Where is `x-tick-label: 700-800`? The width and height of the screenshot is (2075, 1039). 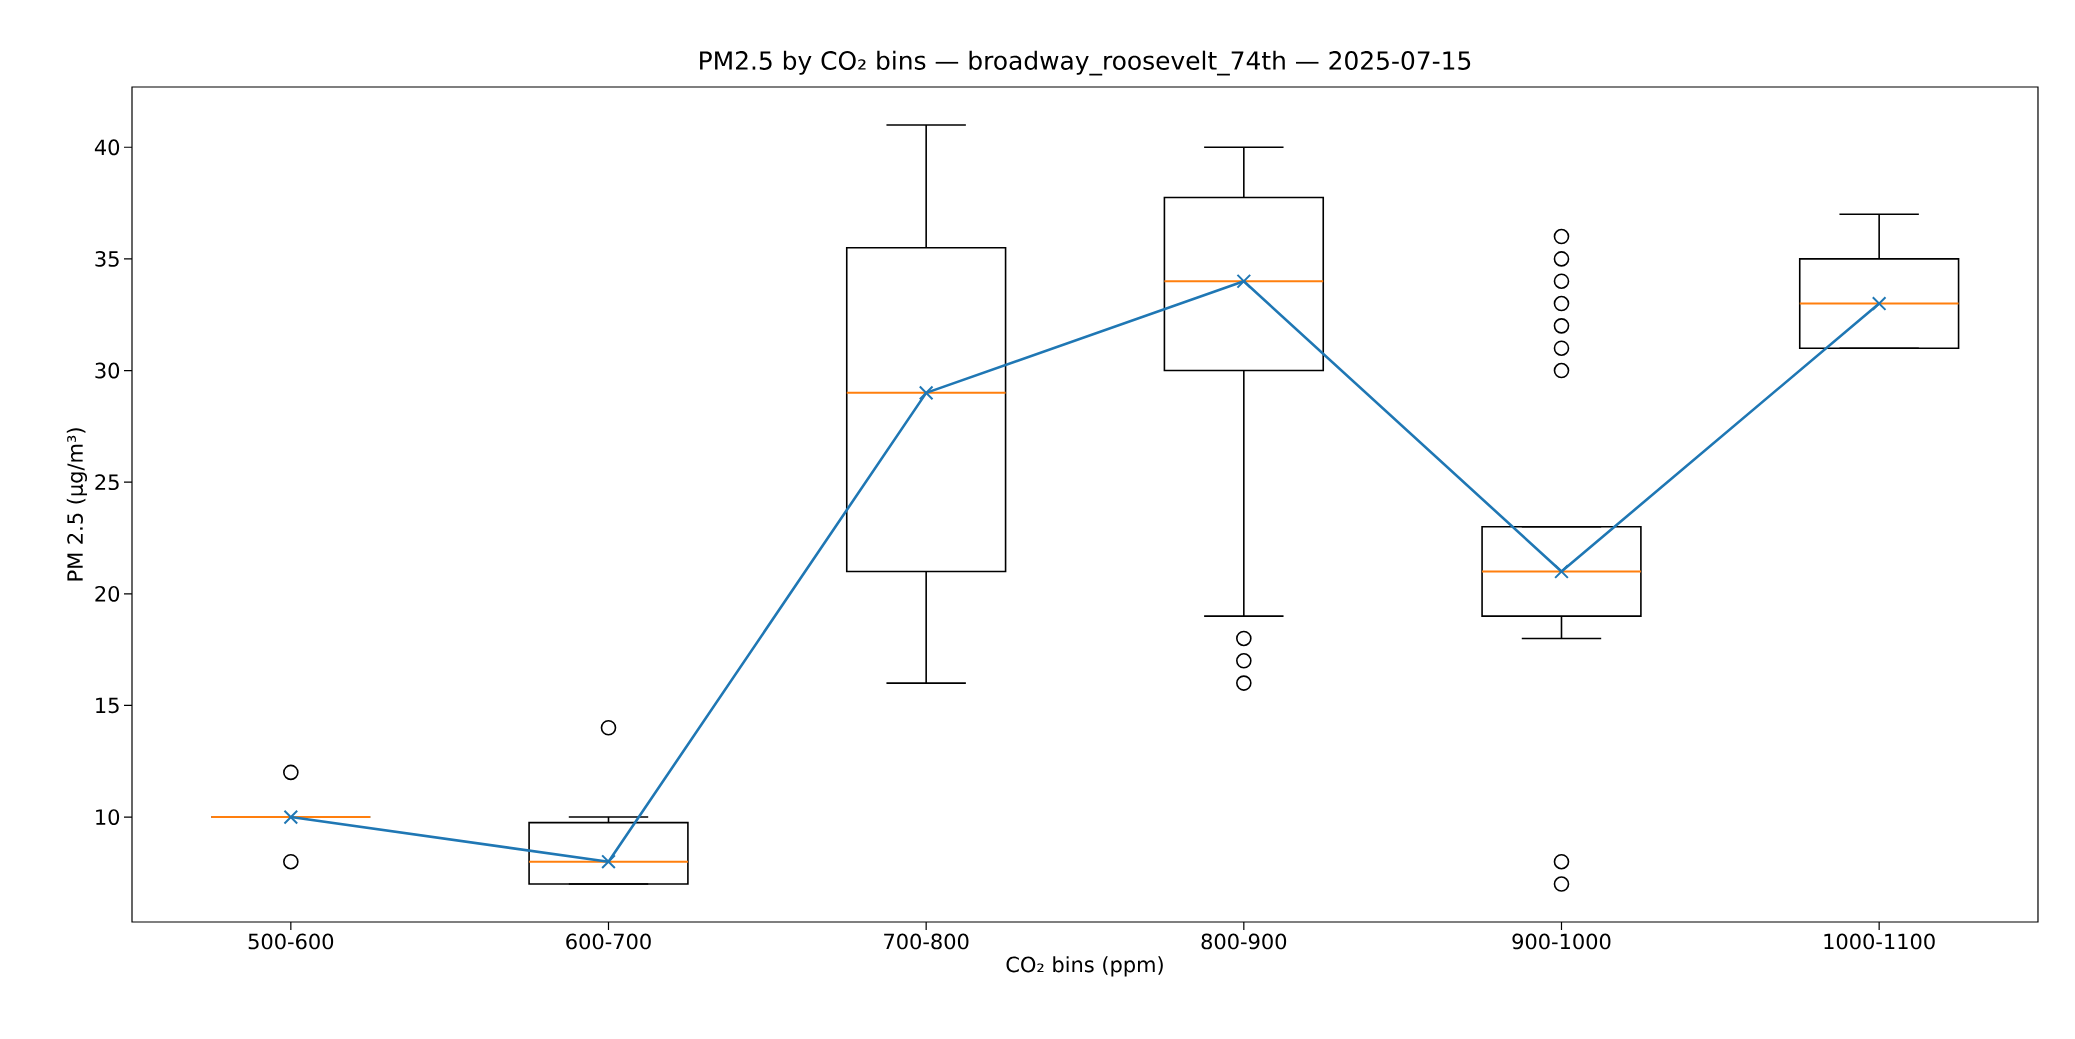 x-tick-label: 700-800 is located at coordinates (926, 941).